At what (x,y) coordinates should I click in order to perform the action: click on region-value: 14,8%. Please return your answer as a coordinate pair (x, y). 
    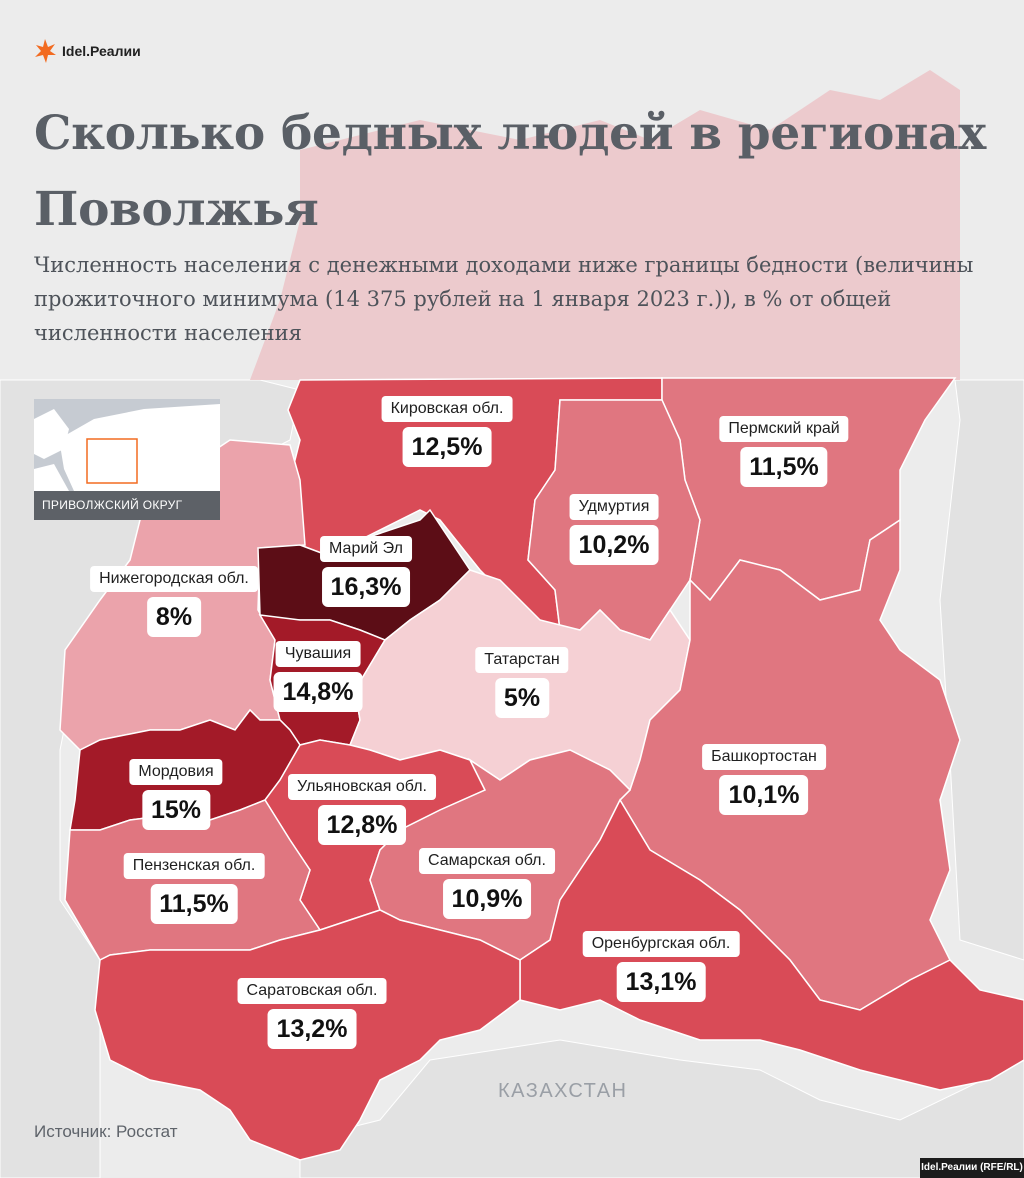
    Looking at the image, I should click on (318, 692).